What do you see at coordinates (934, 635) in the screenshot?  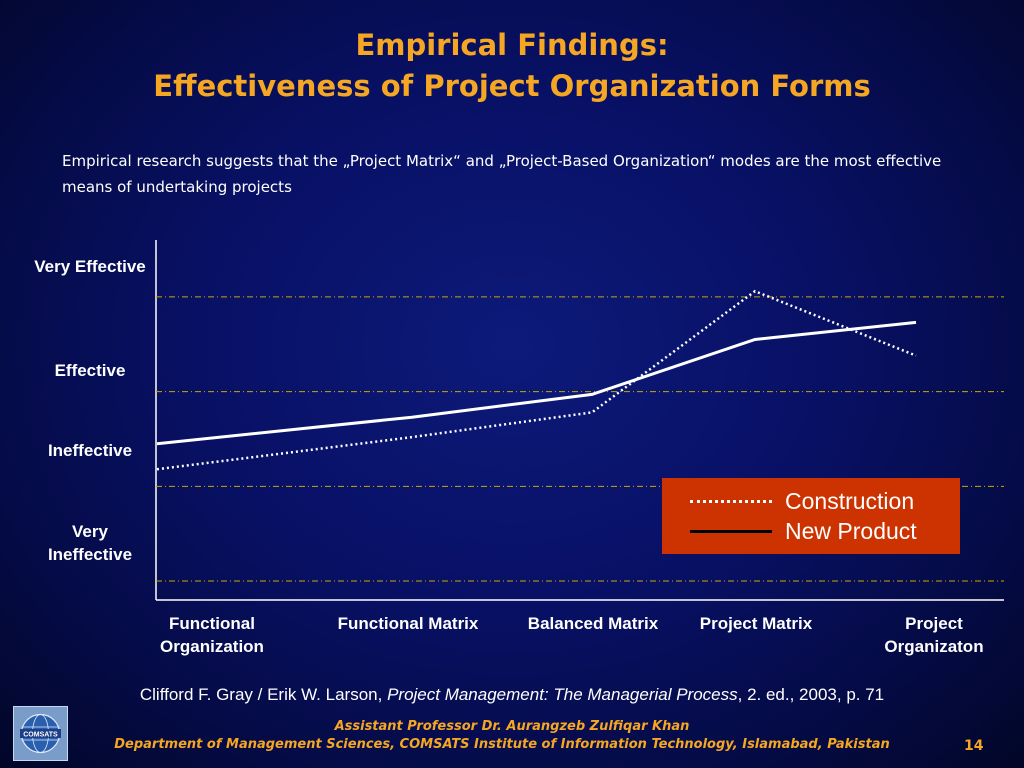 I see `x-label-project-organizaton: Project Organizaton` at bounding box center [934, 635].